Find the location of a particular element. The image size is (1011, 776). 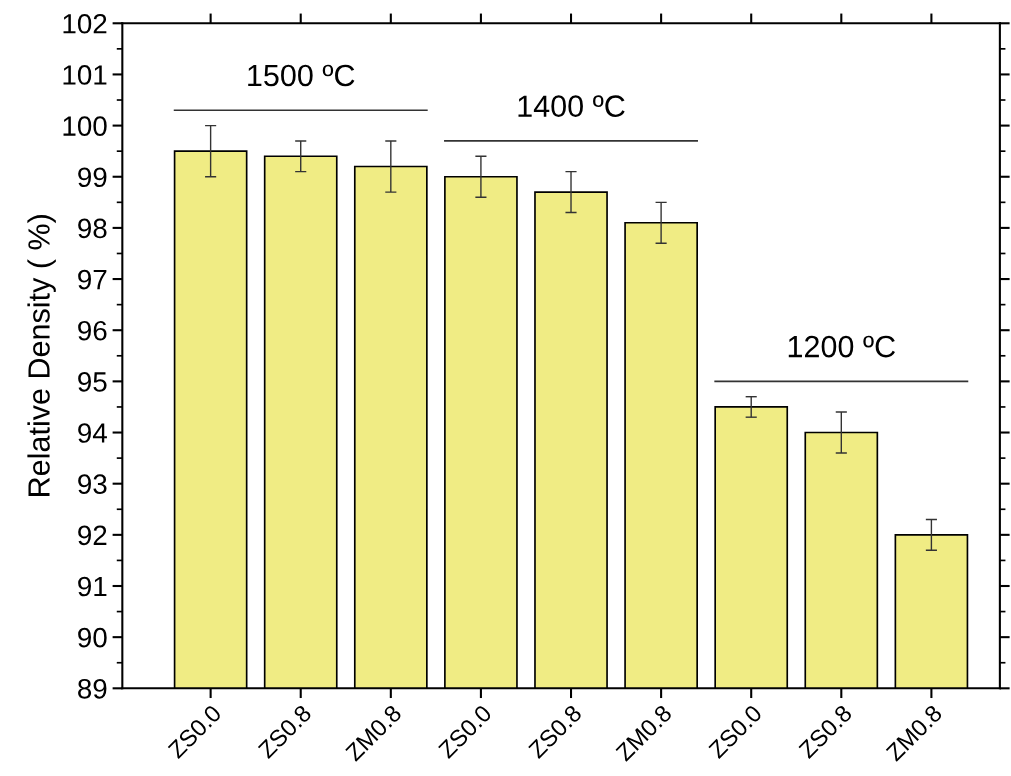

y-axis-title: Relative Density ( %) is located at coordinates (41, 355).